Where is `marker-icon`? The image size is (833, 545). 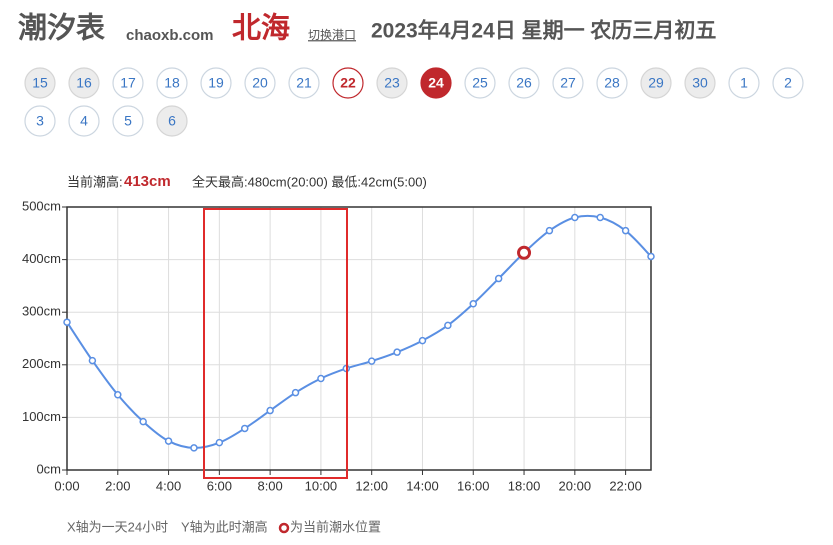
marker-icon is located at coordinates (284, 528).